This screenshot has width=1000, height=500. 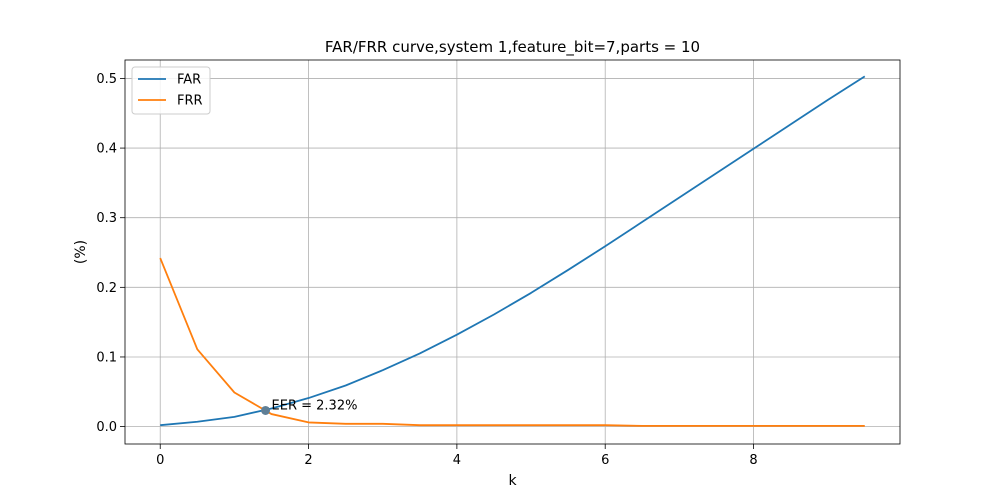 I want to click on x-tick: 6, so click(x=605, y=456).